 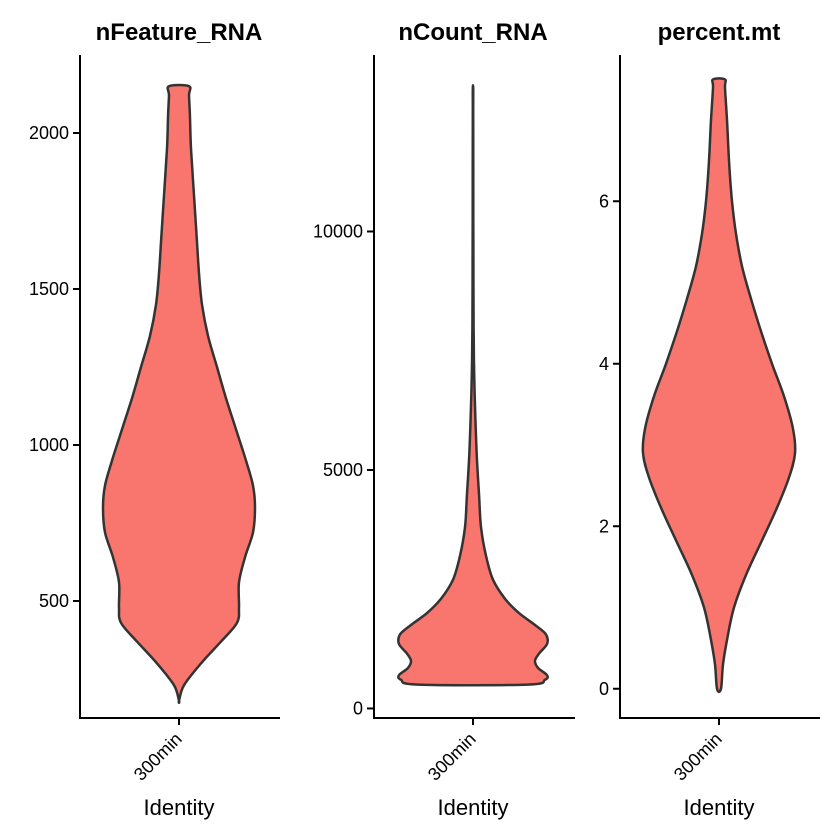 I want to click on y-tick-label: 6, so click(x=604, y=201).